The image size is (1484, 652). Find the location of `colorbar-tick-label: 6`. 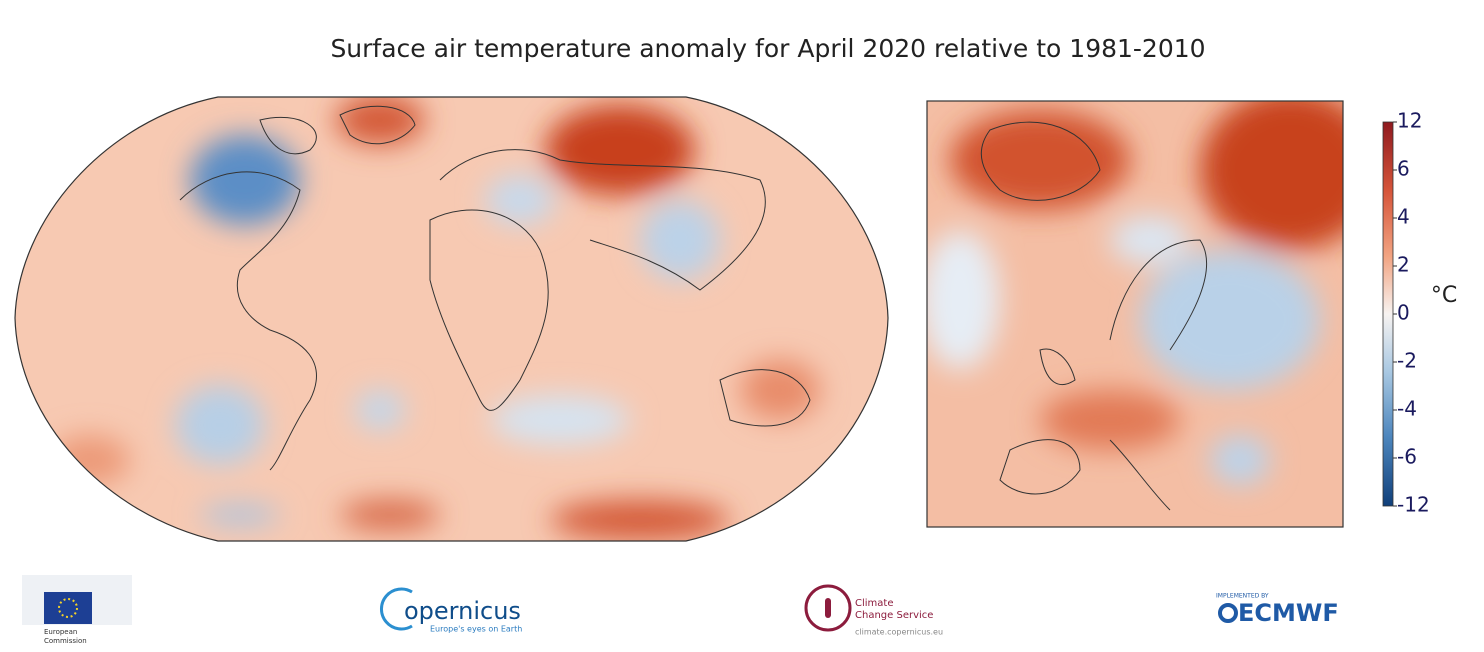

colorbar-tick-label: 6 is located at coordinates (1403, 169).